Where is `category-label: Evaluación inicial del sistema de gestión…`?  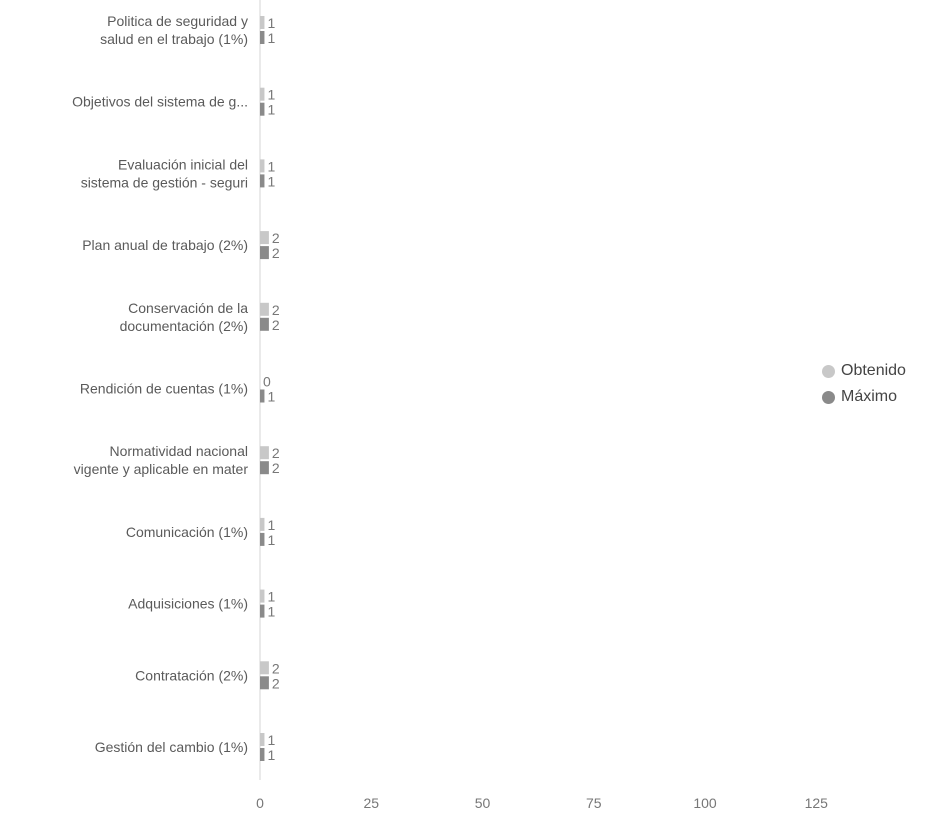
category-label: Evaluación inicial del sistema de gestión… is located at coordinates (164, 173).